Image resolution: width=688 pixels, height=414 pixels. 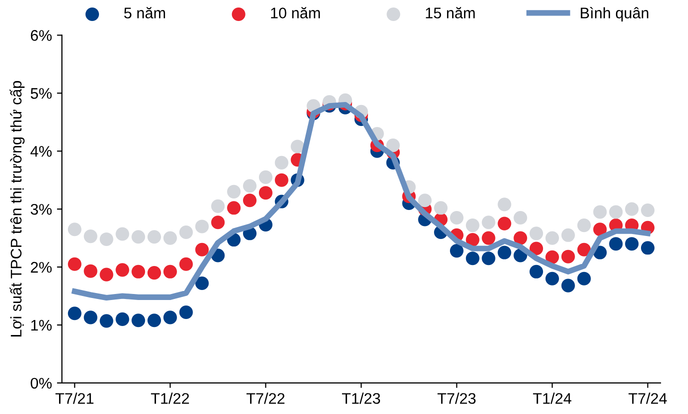 I want to click on y-tick-label: 1%, so click(x=41, y=325).